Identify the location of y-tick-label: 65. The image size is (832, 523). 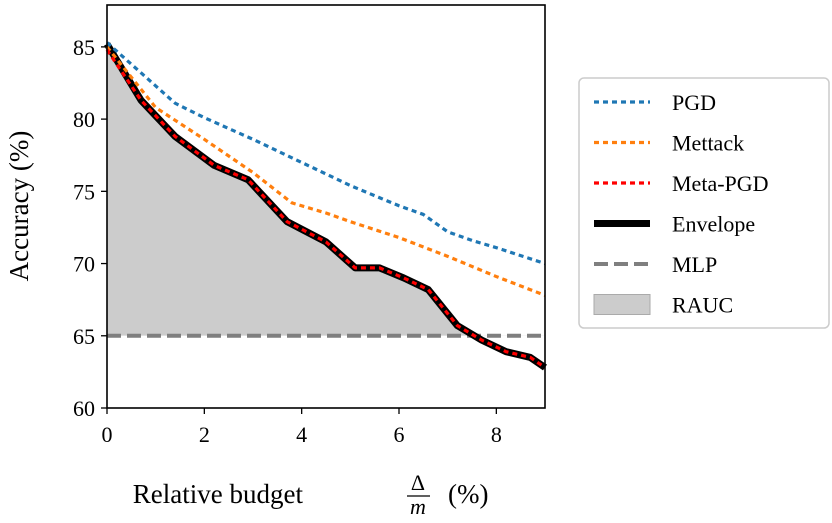
(84, 336).